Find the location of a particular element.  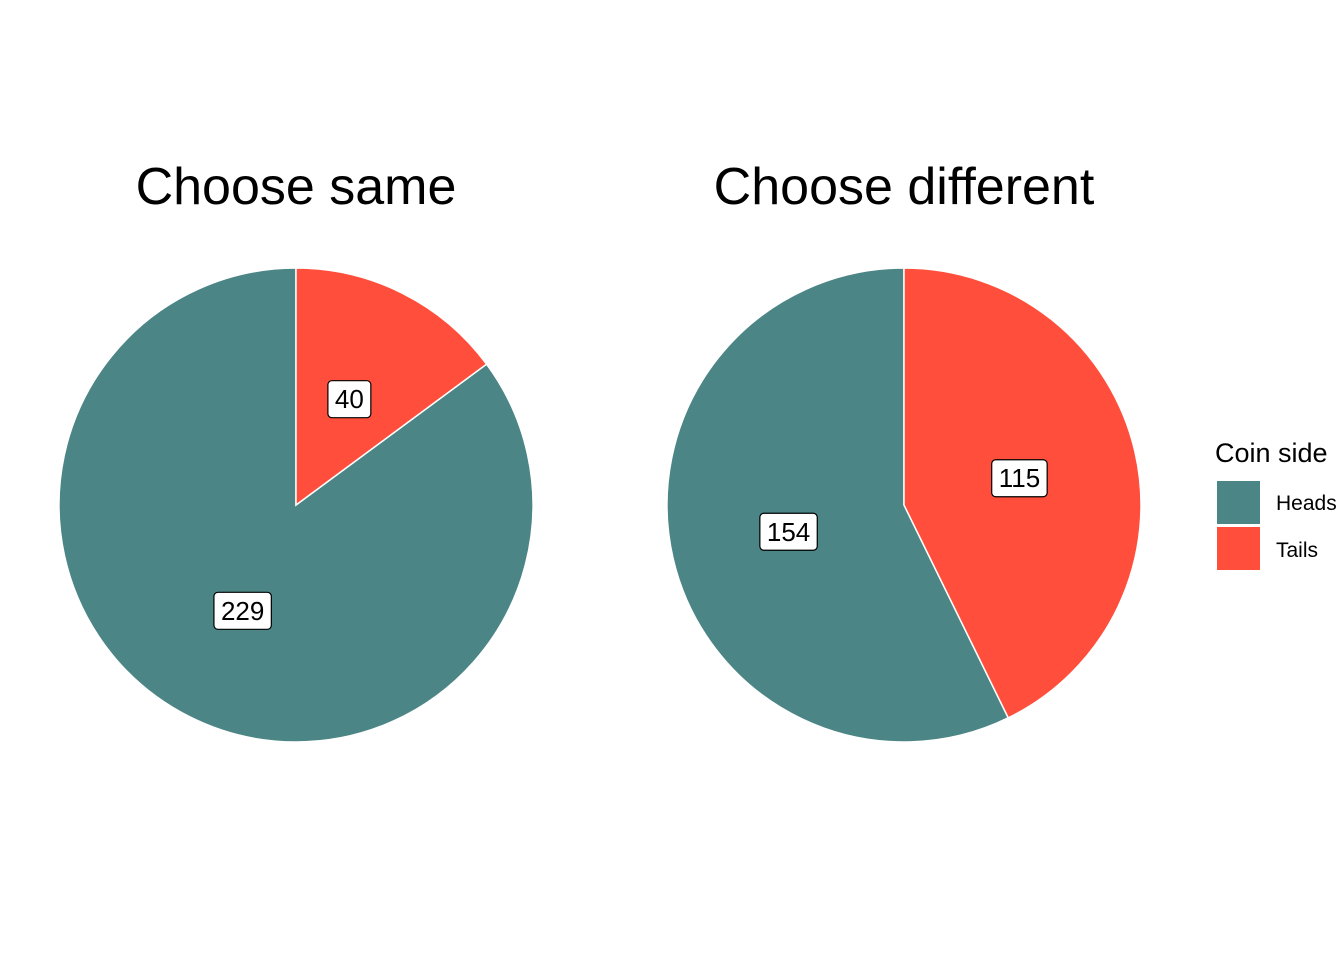

legend-label-heads: Heads is located at coordinates (1306, 503).